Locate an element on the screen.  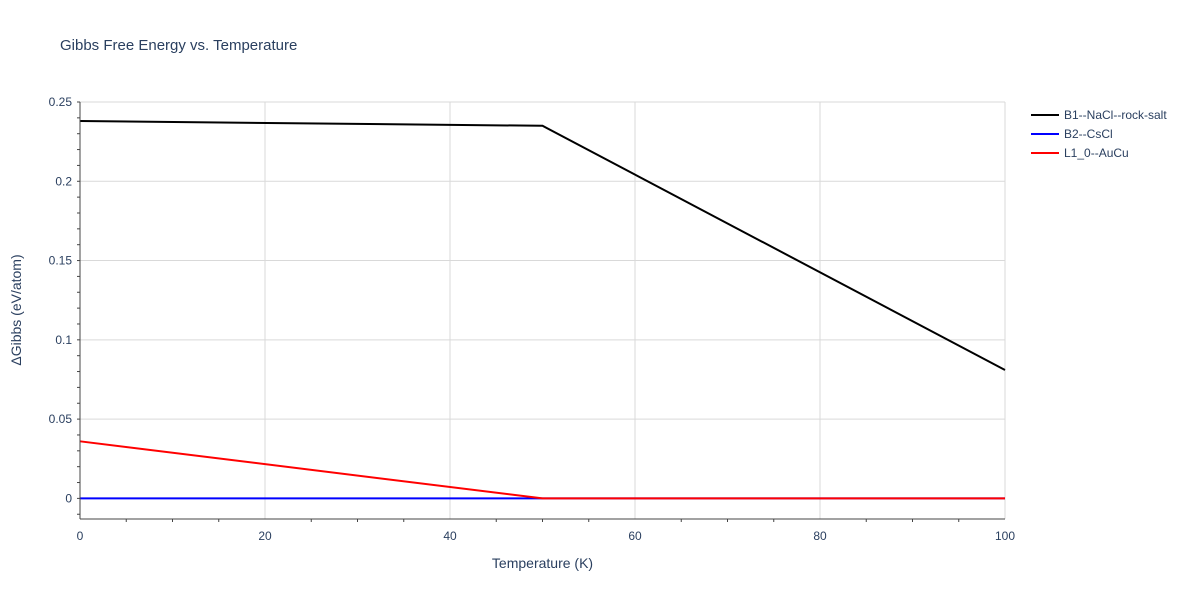
legend: B1--NaCl--rock-salt B2--CsCl L1_0--AuCu is located at coordinates (1099, 134).